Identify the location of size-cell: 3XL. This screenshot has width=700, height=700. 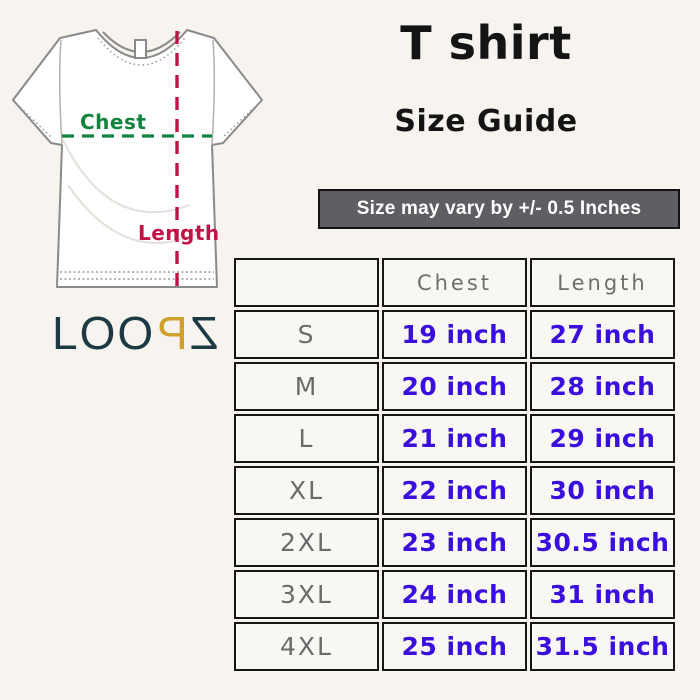
(306, 594).